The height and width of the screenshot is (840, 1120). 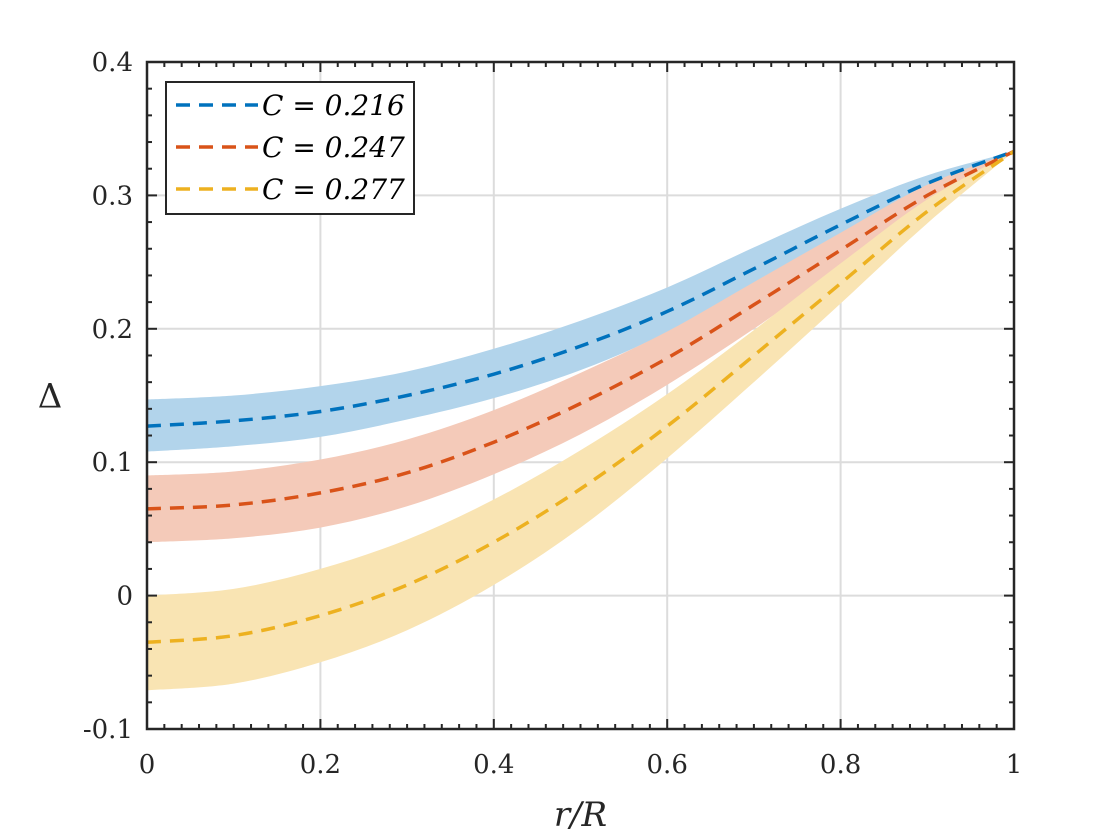 What do you see at coordinates (112, 463) in the screenshot?
I see `y-tick-label: 0.1` at bounding box center [112, 463].